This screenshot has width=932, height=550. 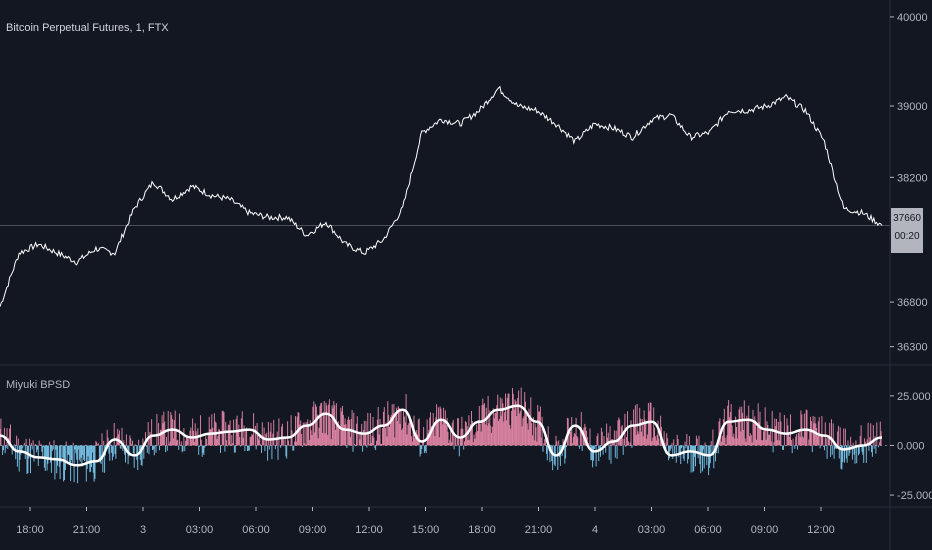 I want to click on current-price-label: 37660, so click(x=907, y=218).